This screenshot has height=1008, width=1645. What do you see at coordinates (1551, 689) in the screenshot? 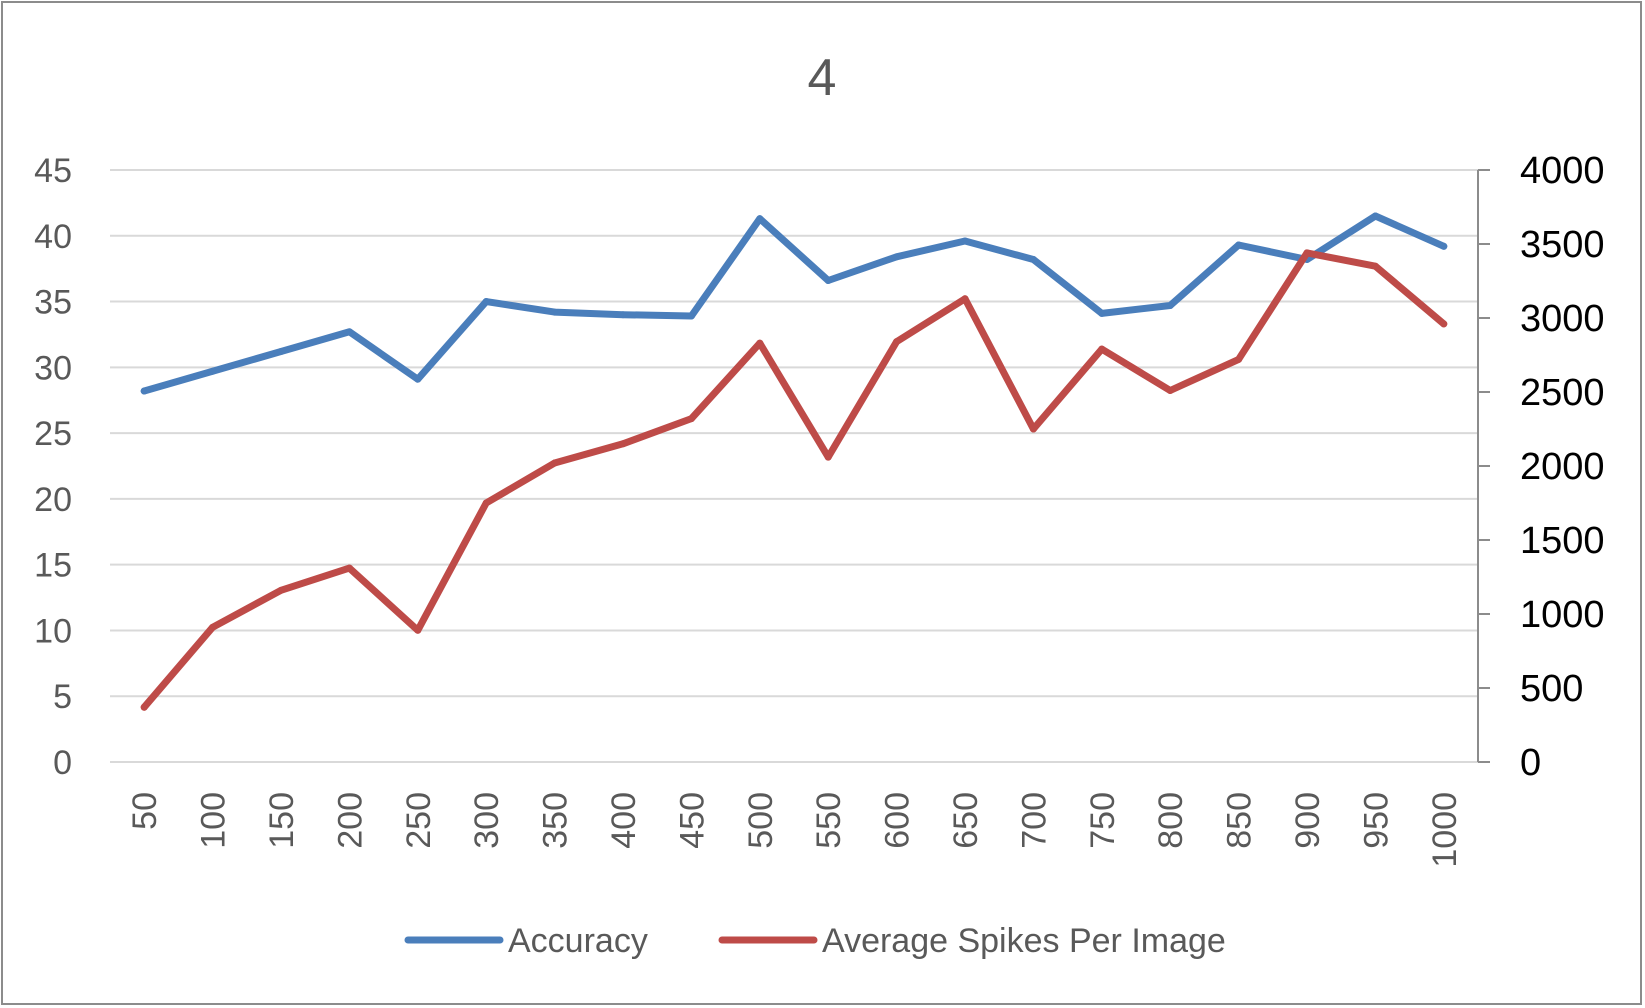
I see `right-tick-label: 500` at bounding box center [1551, 689].